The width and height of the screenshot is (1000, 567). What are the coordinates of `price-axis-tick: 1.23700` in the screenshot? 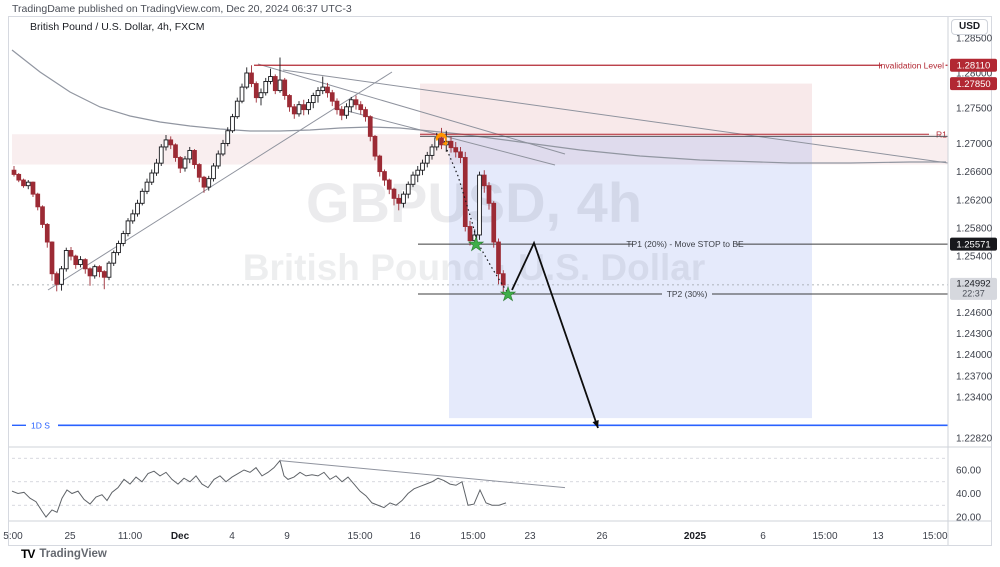 It's located at (974, 376).